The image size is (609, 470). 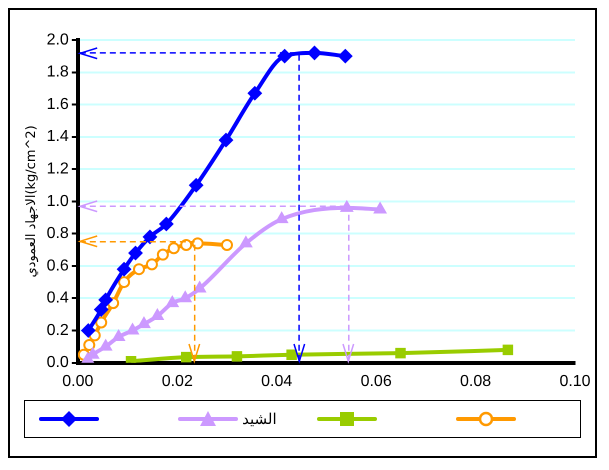 What do you see at coordinates (57, 104) in the screenshot?
I see `y-tick-label: 1.6` at bounding box center [57, 104].